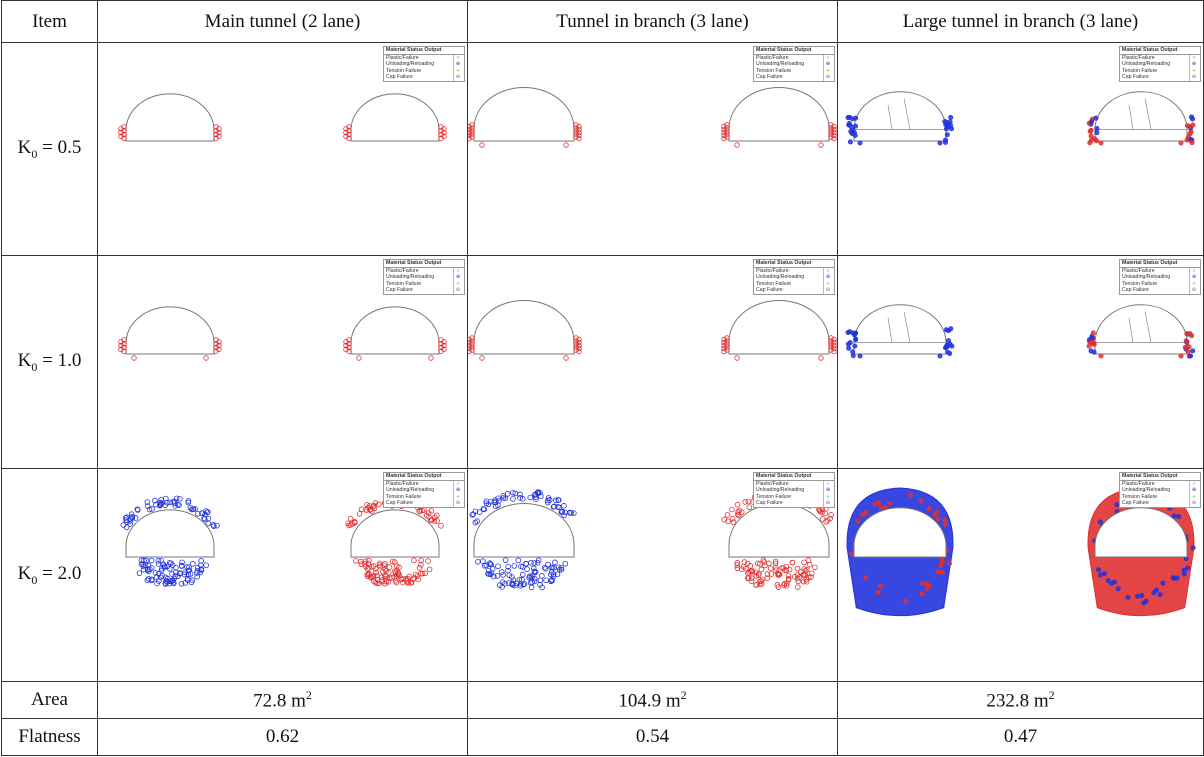 Image resolution: width=1204 pixels, height=757 pixels. Describe the element at coordinates (457, 71) in the screenshot. I see `legend-symbol-icon: +` at that location.